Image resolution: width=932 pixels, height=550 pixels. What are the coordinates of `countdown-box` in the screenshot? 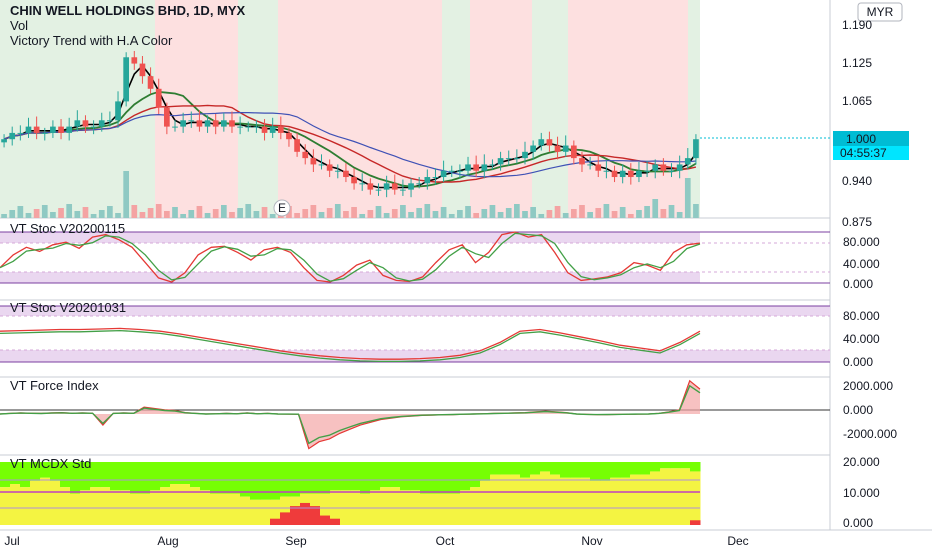 It's located at (871, 153).